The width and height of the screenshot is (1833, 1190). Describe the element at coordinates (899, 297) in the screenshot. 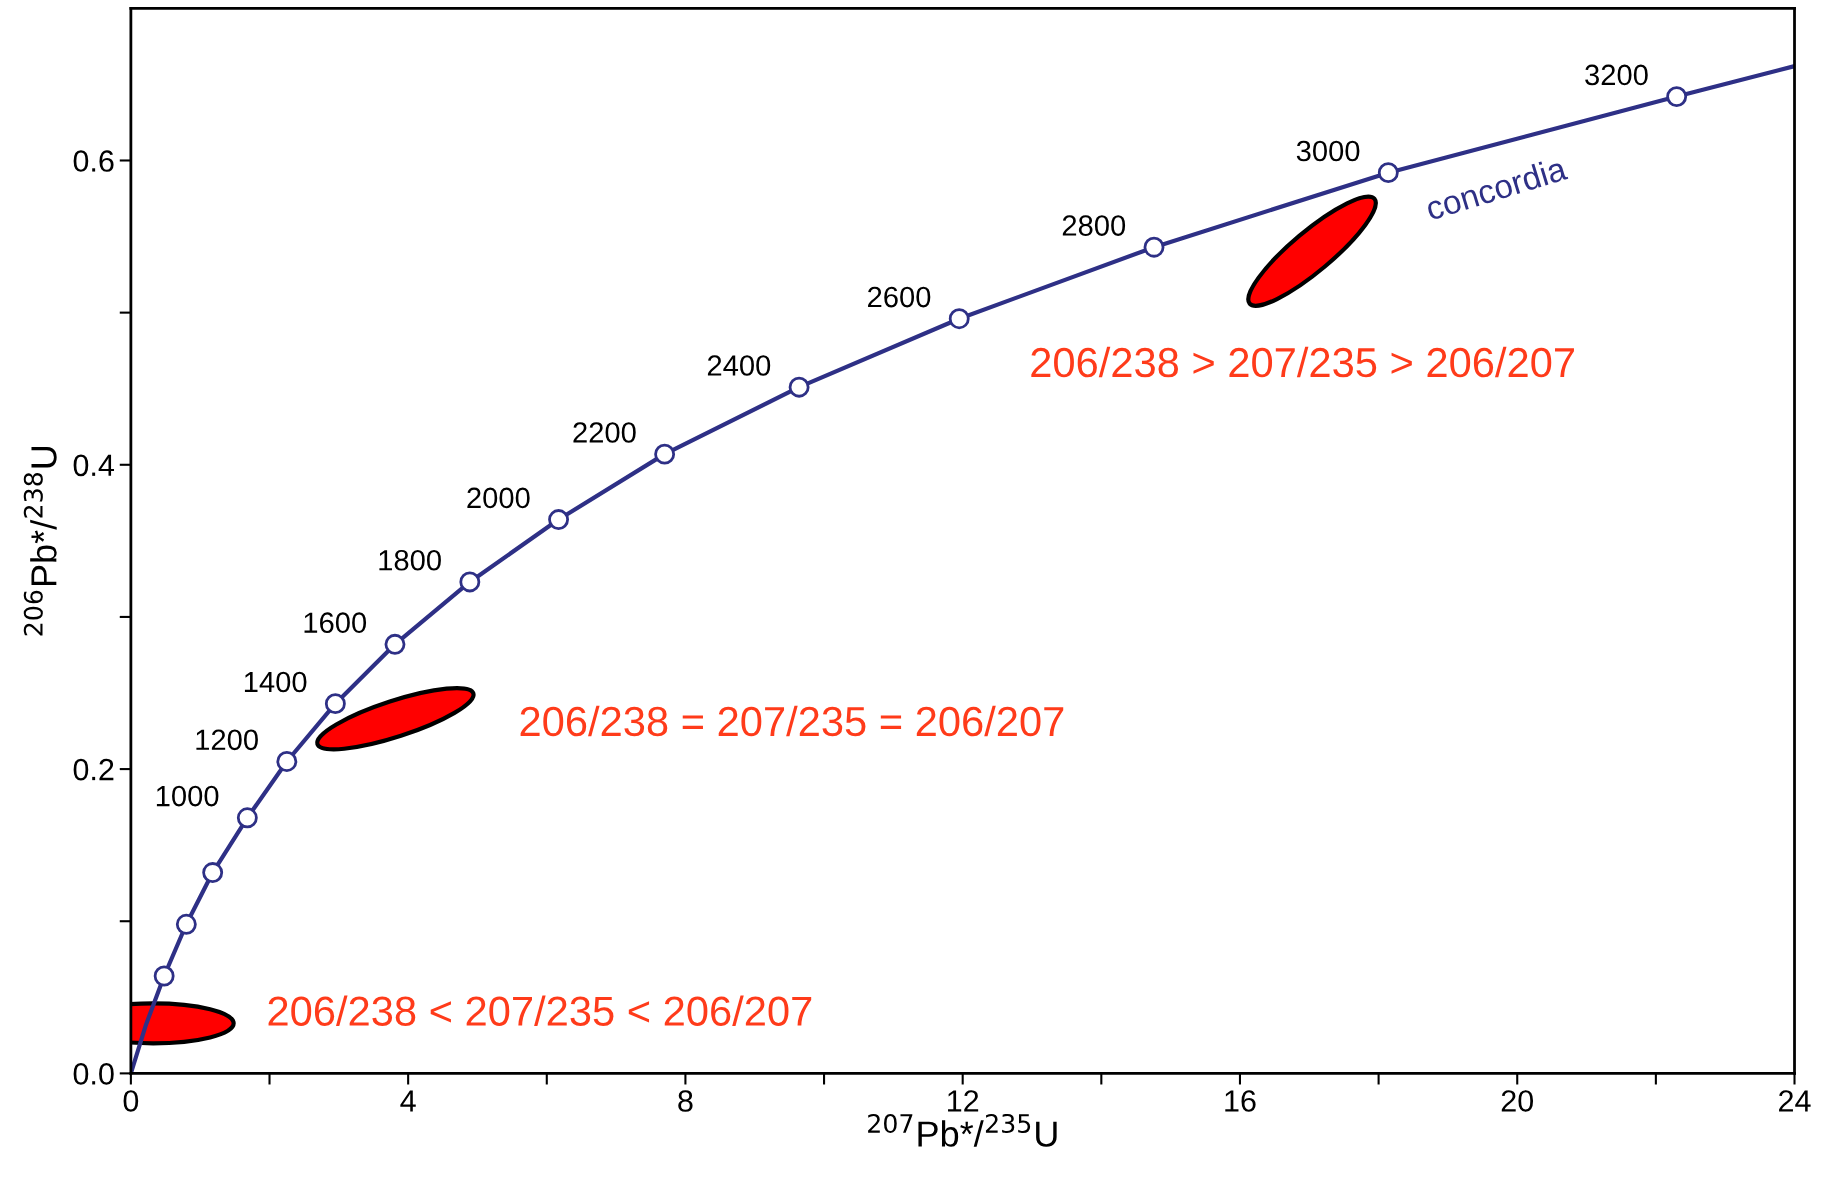

I see `annotation: 2600` at that location.